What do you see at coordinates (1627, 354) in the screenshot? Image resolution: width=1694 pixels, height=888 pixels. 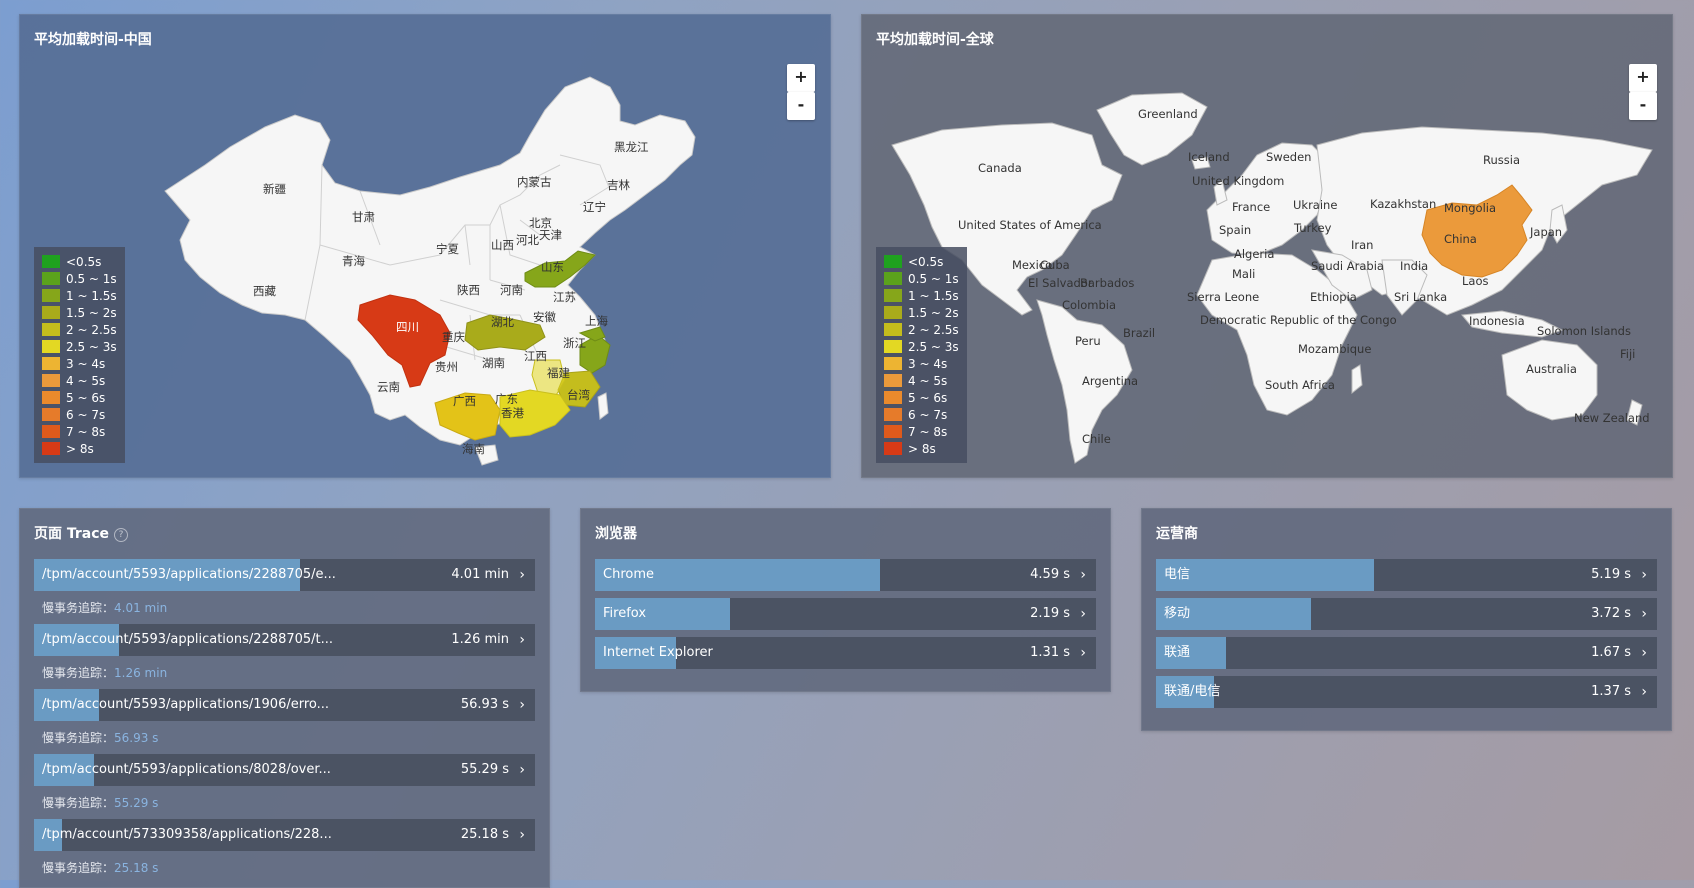 I see `map-label-fiji: Fiji` at bounding box center [1627, 354].